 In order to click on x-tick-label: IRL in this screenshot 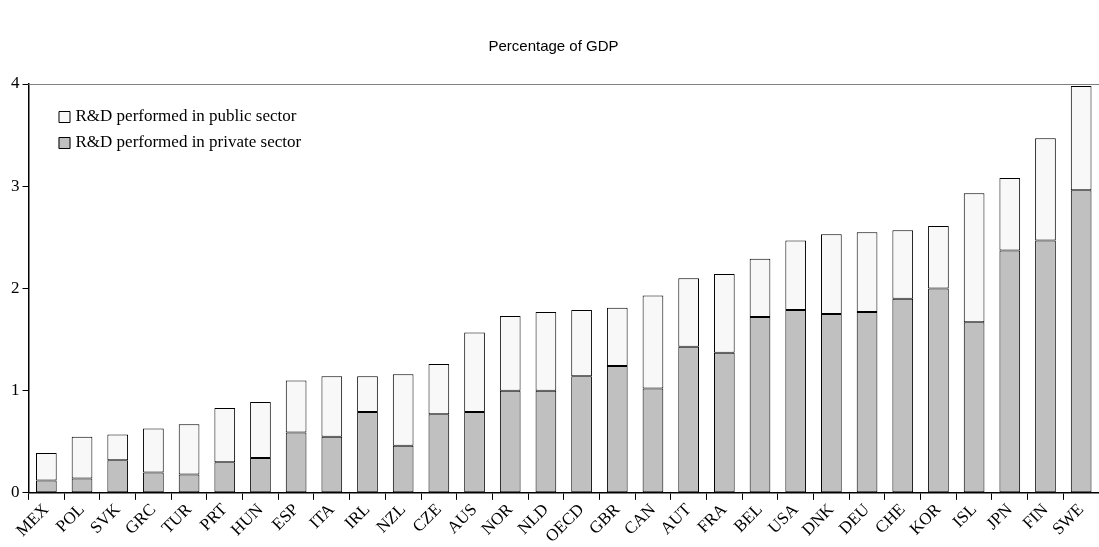, I will do `click(357, 516)`.